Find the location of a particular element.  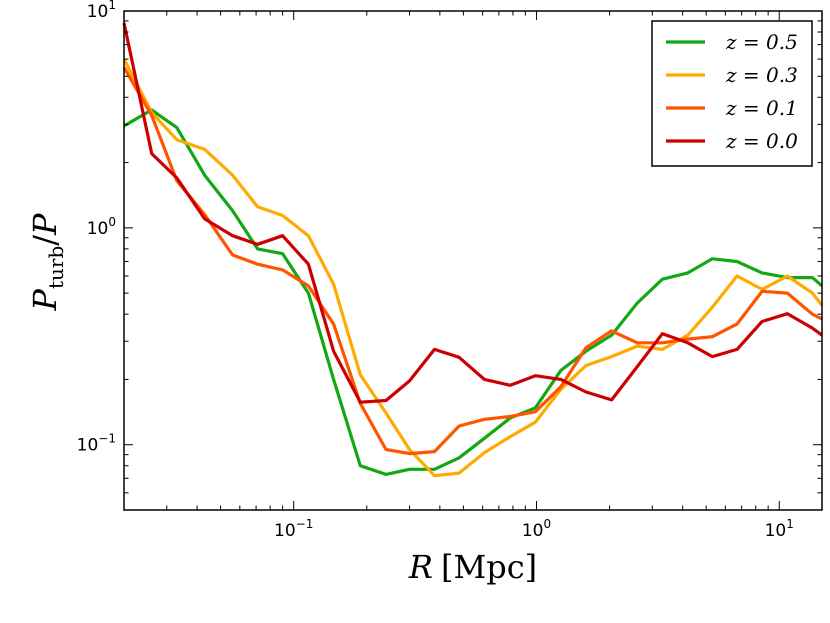

y-axis-label-p2: P is located at coordinates (45, 224).